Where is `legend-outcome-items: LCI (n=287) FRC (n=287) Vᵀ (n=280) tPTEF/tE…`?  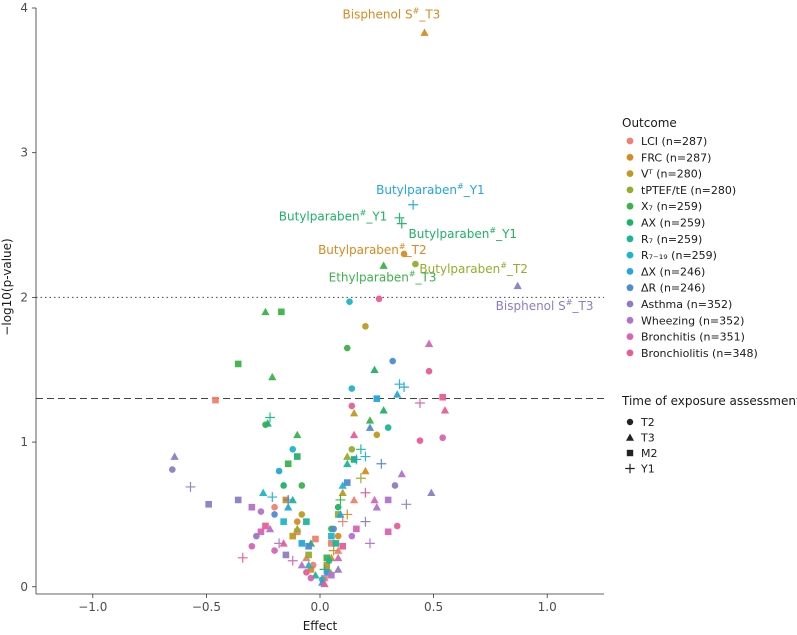 legend-outcome-items: LCI (n=287) FRC (n=287) Vᵀ (n=280) tPTEF/tE… is located at coordinates (692, 247).